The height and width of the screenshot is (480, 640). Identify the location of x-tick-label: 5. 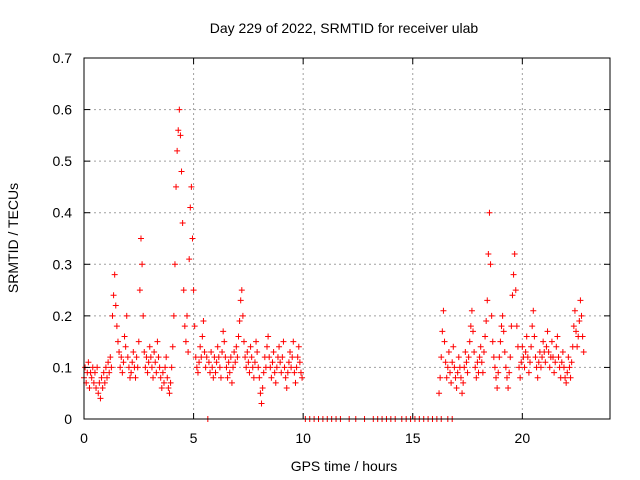
(194, 438).